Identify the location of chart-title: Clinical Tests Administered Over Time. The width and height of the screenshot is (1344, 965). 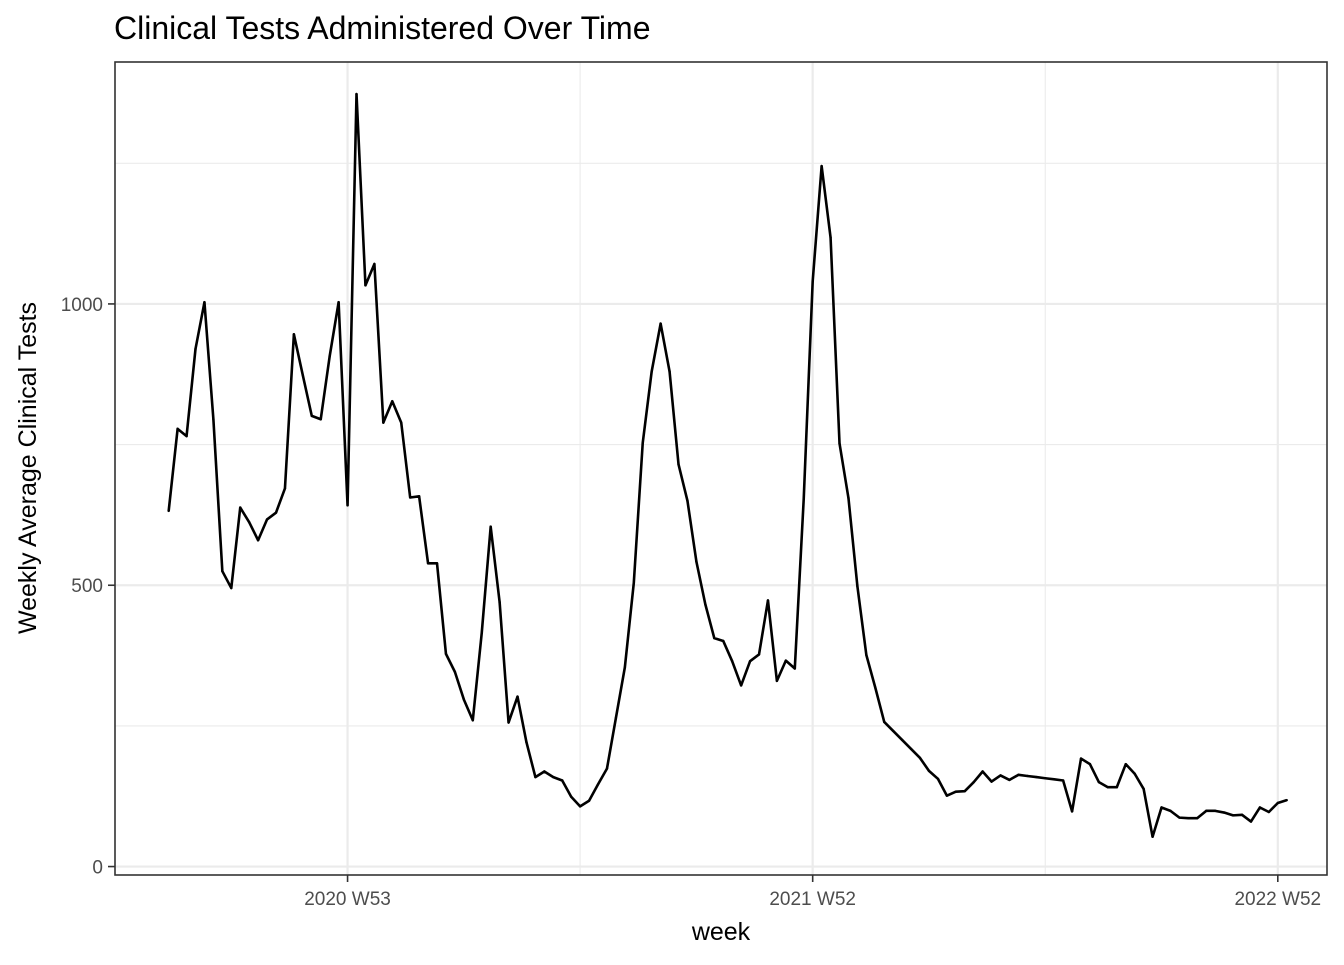
(382, 28).